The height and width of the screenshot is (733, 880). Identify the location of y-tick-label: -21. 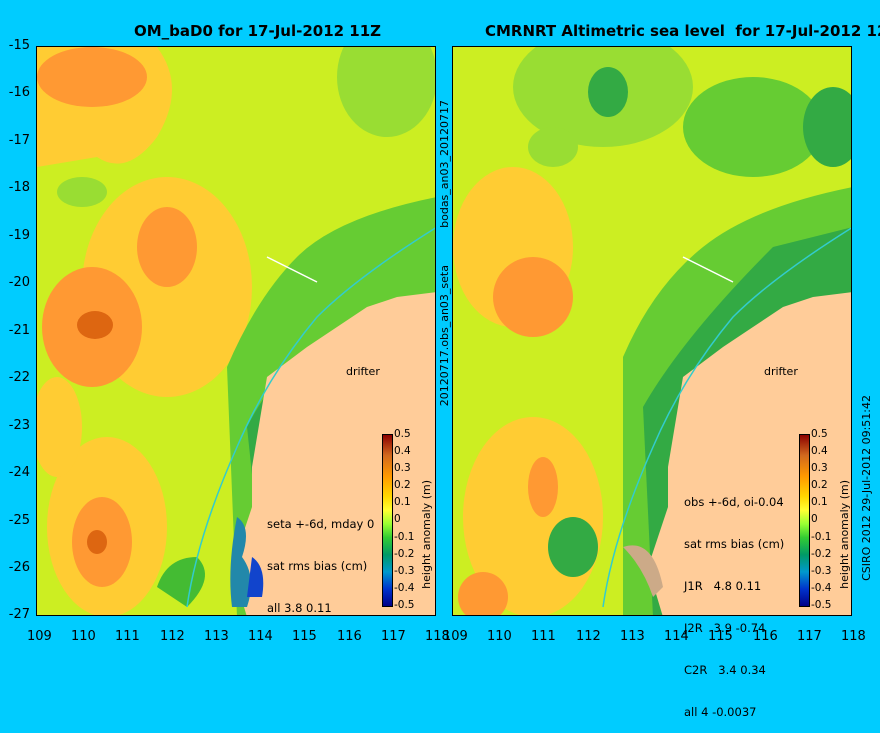
(19, 330).